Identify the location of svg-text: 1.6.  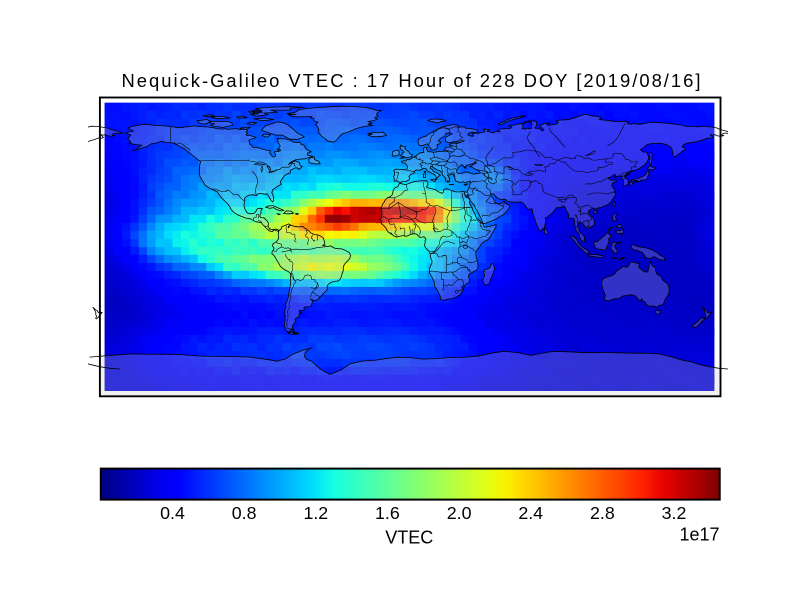
(387, 513).